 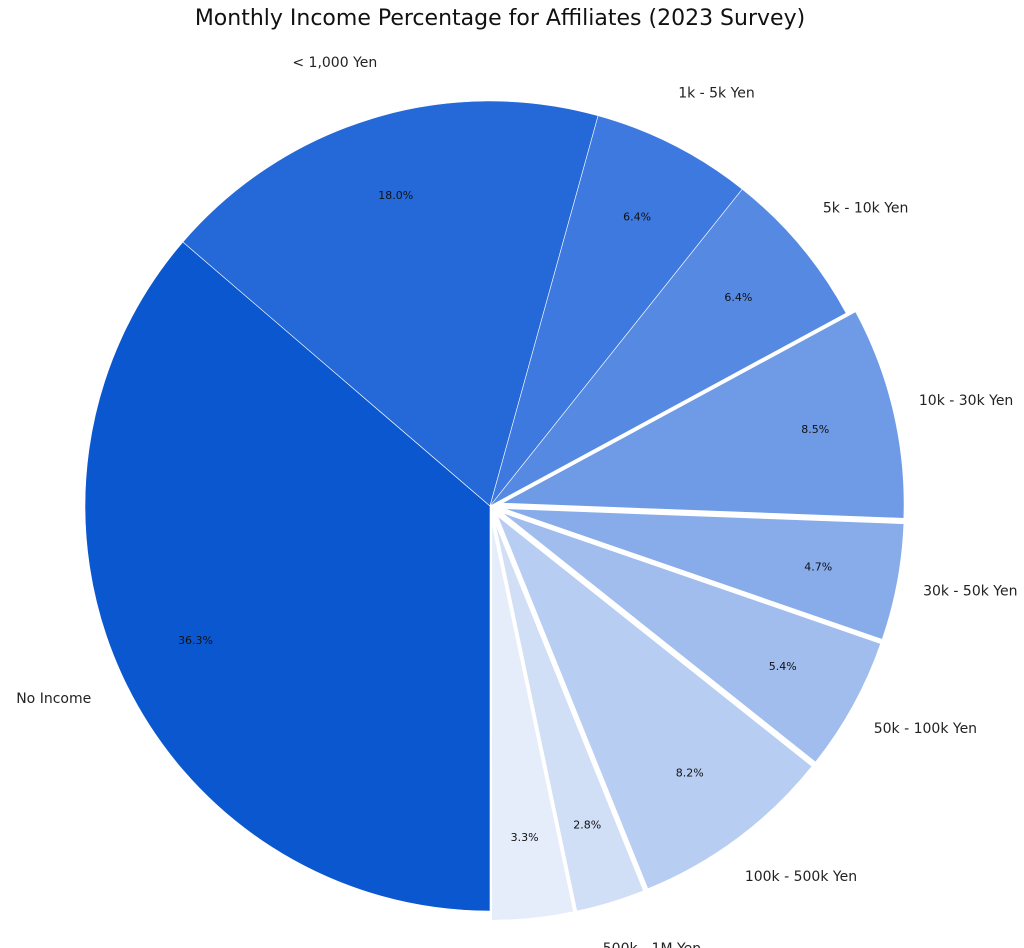 What do you see at coordinates (195, 640) in the screenshot?
I see `slice-value-label: 36.3%` at bounding box center [195, 640].